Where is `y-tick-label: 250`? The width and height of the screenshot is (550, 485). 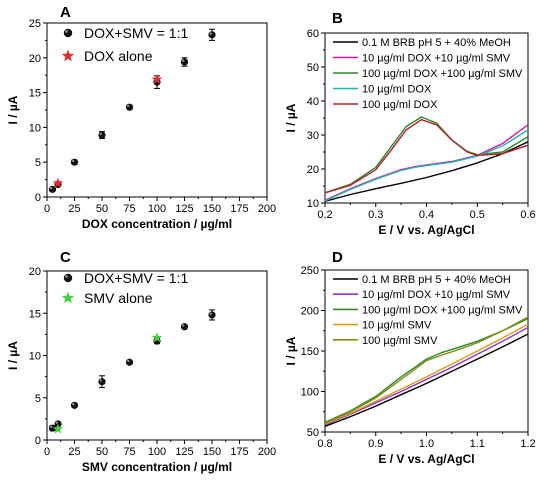
y-tick-label: 250 is located at coordinates (310, 271).